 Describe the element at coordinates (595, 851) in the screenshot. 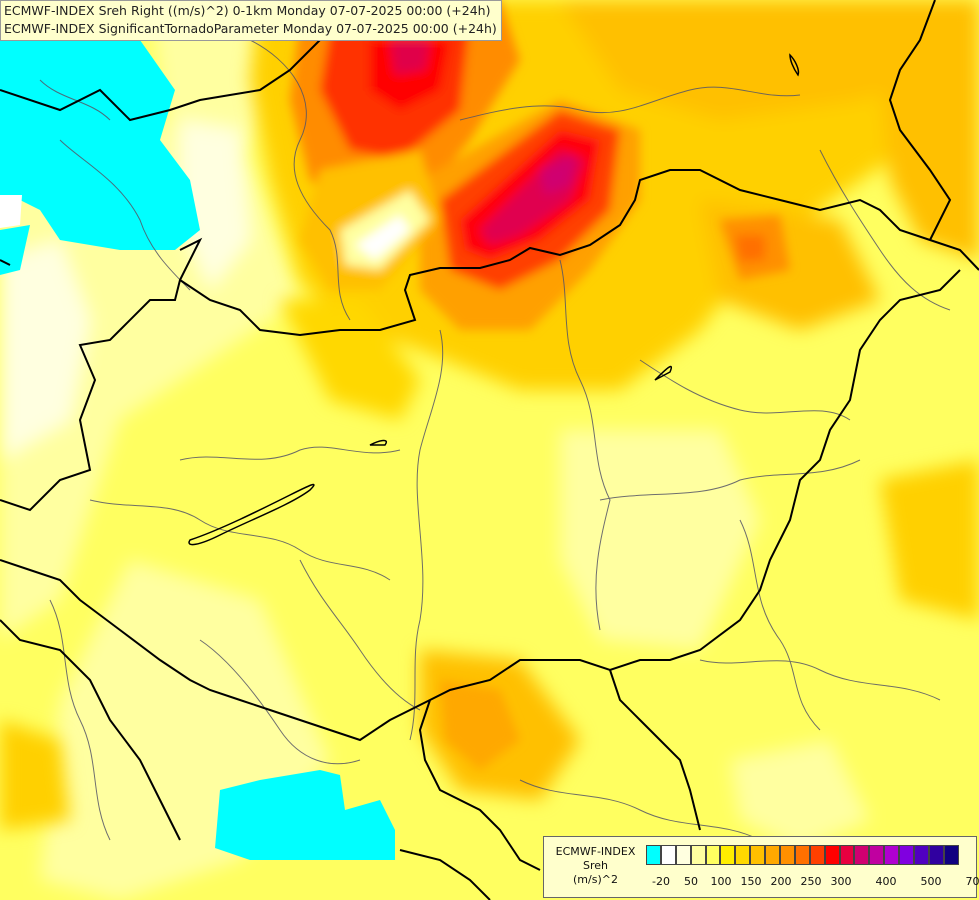

I see `legend-label-line-1: ECMWF-INDEX` at that location.